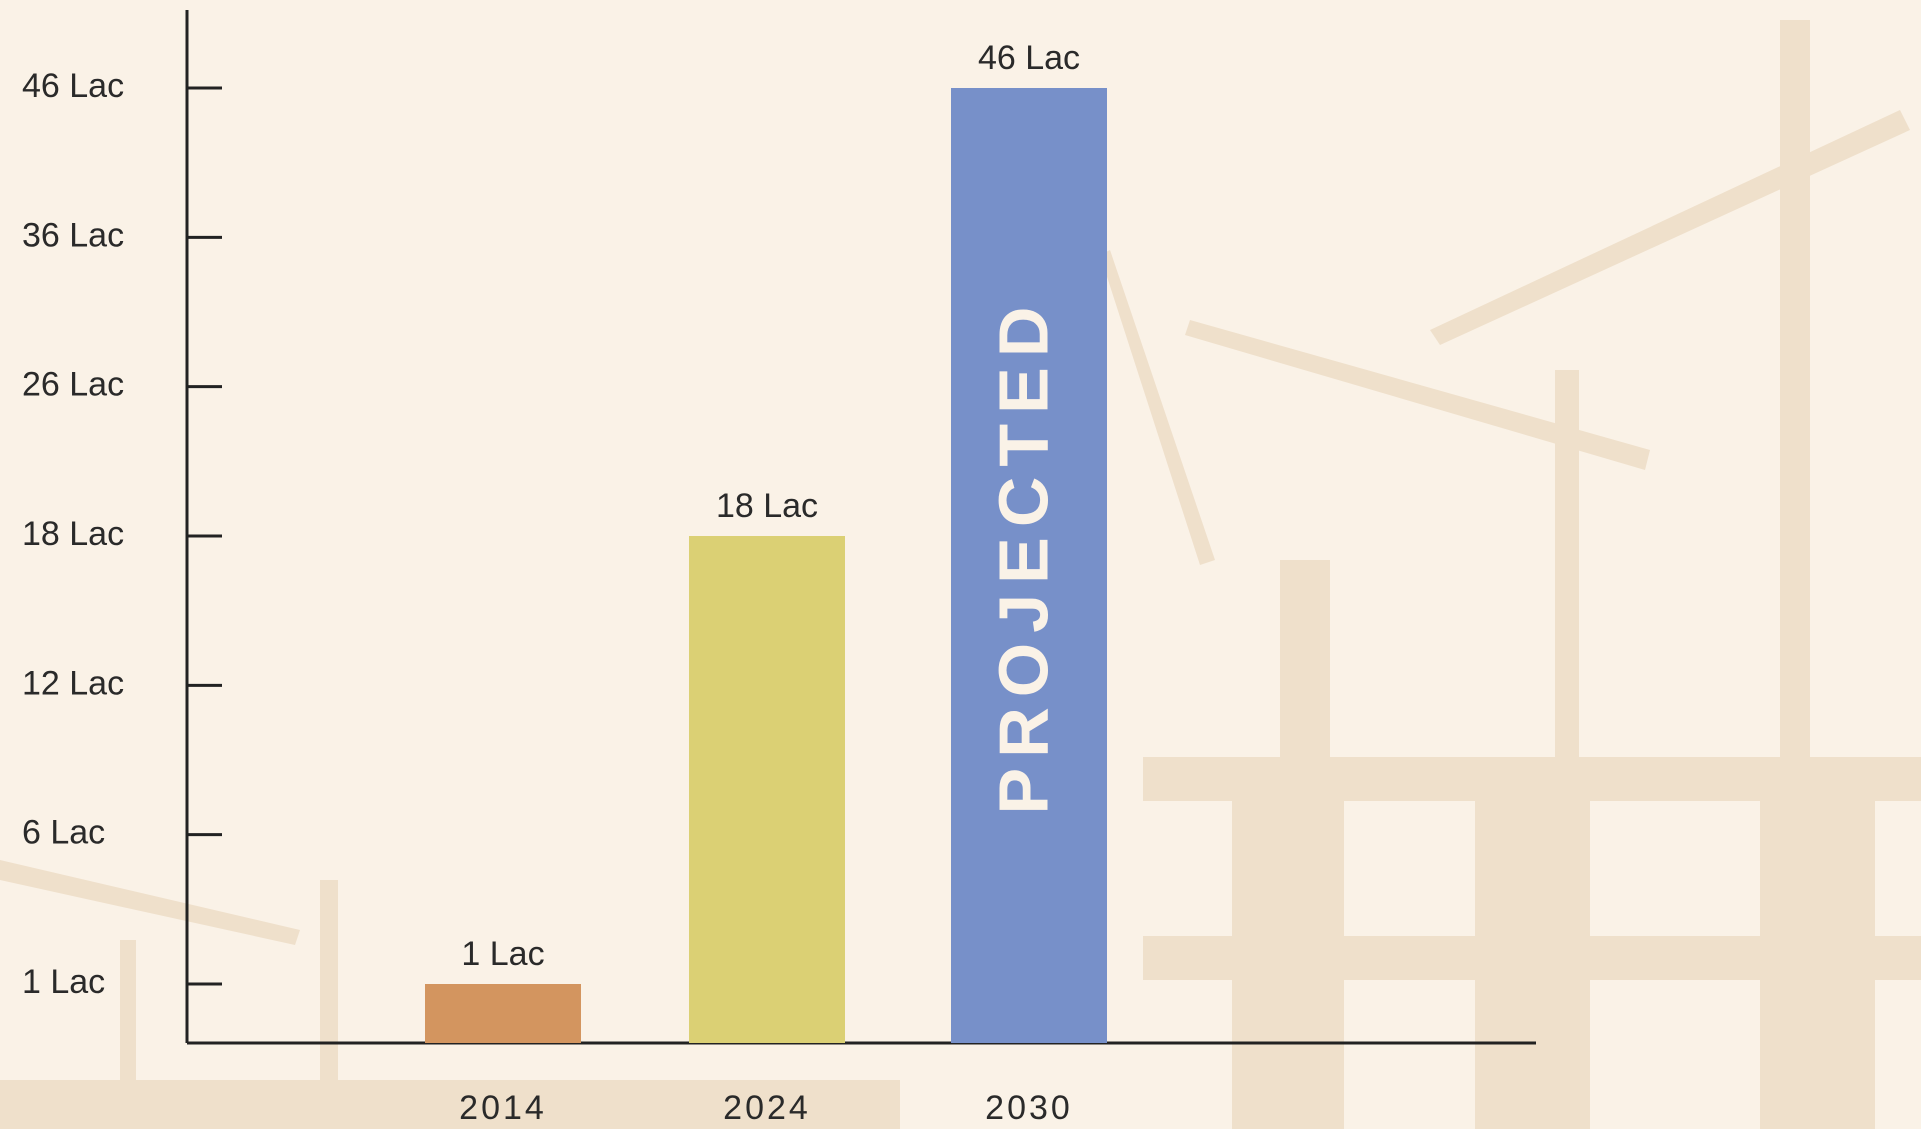 This screenshot has height=1129, width=1921. I want to click on y-tick-label: 12 Lac, so click(73, 683).